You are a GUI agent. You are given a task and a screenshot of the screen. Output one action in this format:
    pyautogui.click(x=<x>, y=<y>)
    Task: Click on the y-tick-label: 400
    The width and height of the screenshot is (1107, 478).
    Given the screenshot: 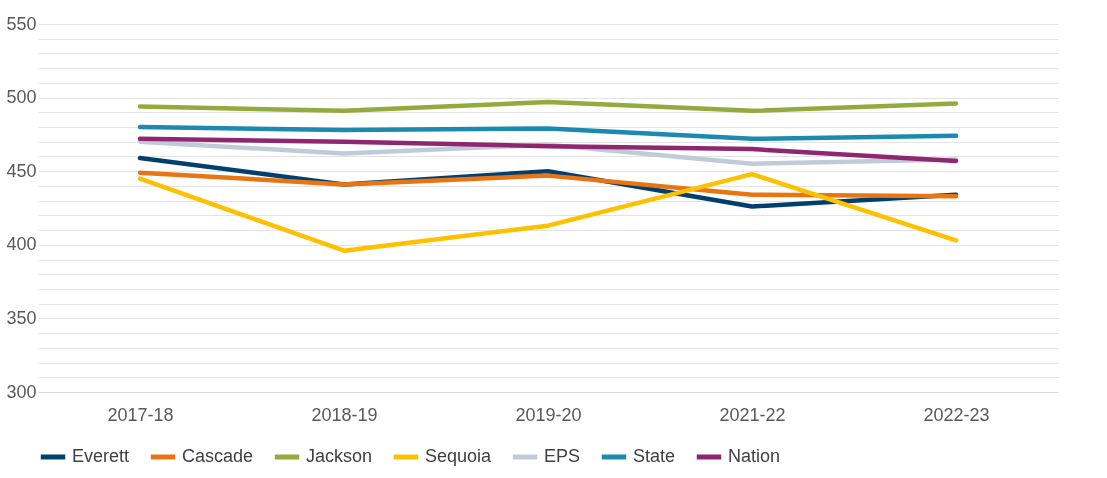 What is the action you would take?
    pyautogui.click(x=21, y=244)
    